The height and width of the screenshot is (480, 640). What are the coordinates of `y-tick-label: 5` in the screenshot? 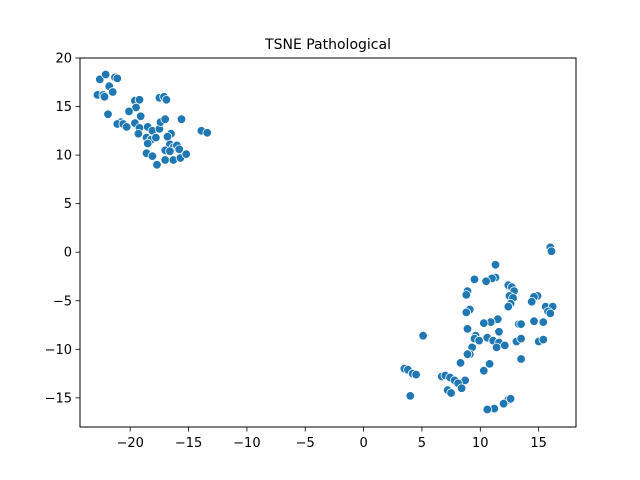 It's located at (68, 204).